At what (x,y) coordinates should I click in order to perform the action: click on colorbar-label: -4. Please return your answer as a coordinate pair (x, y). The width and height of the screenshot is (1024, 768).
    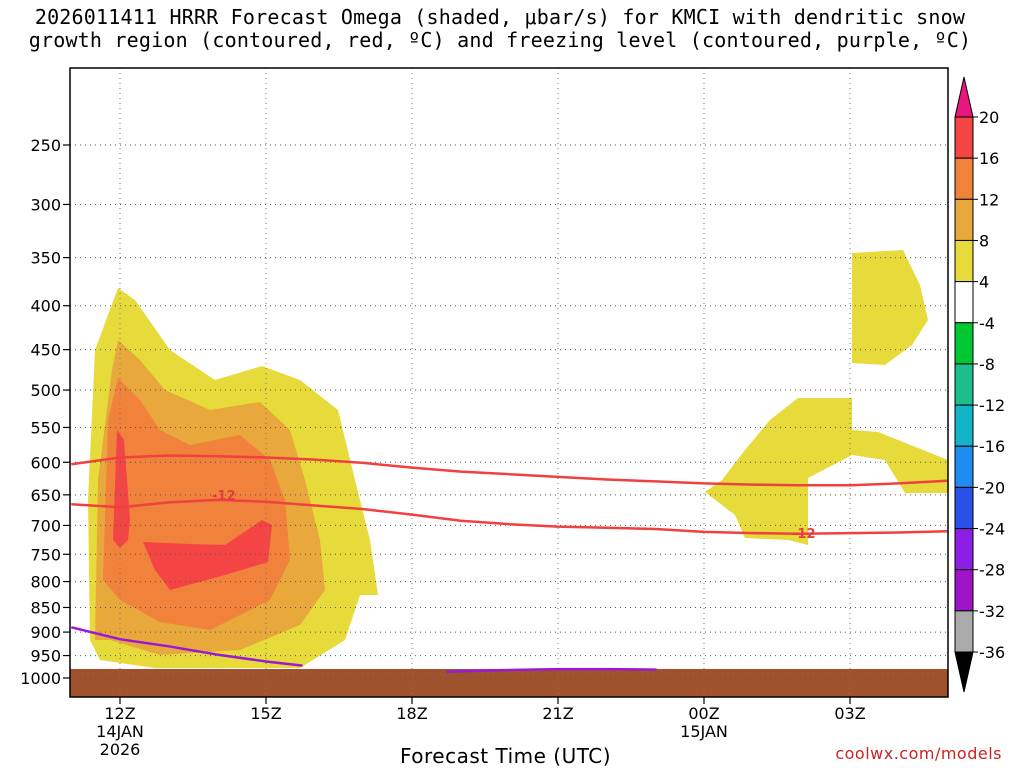
    Looking at the image, I should click on (987, 323).